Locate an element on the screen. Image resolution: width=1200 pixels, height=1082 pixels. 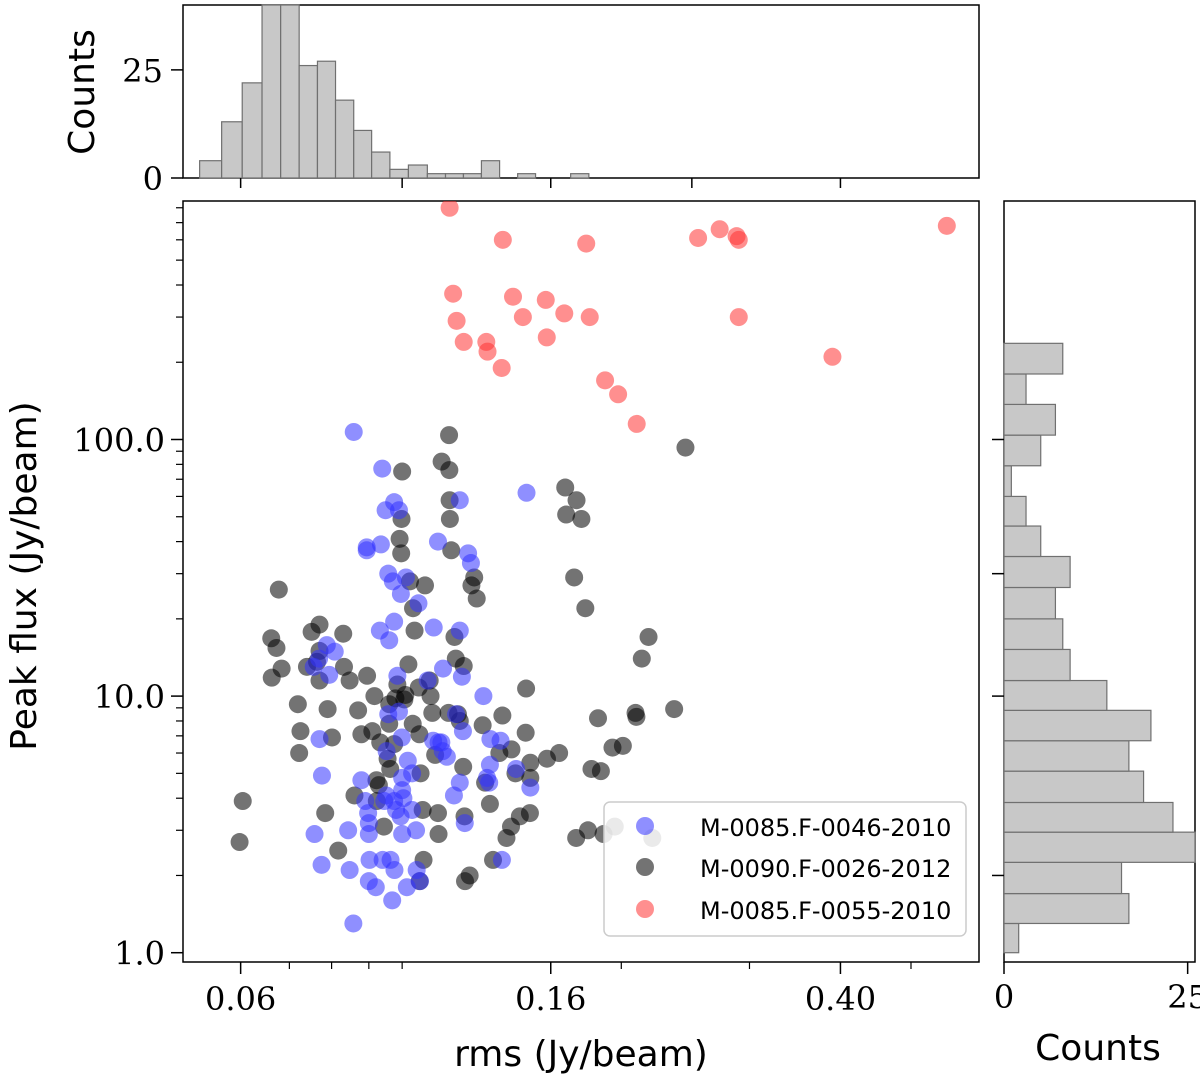
right-histogram-x-tick-label: 25 is located at coordinates (1183, 997).